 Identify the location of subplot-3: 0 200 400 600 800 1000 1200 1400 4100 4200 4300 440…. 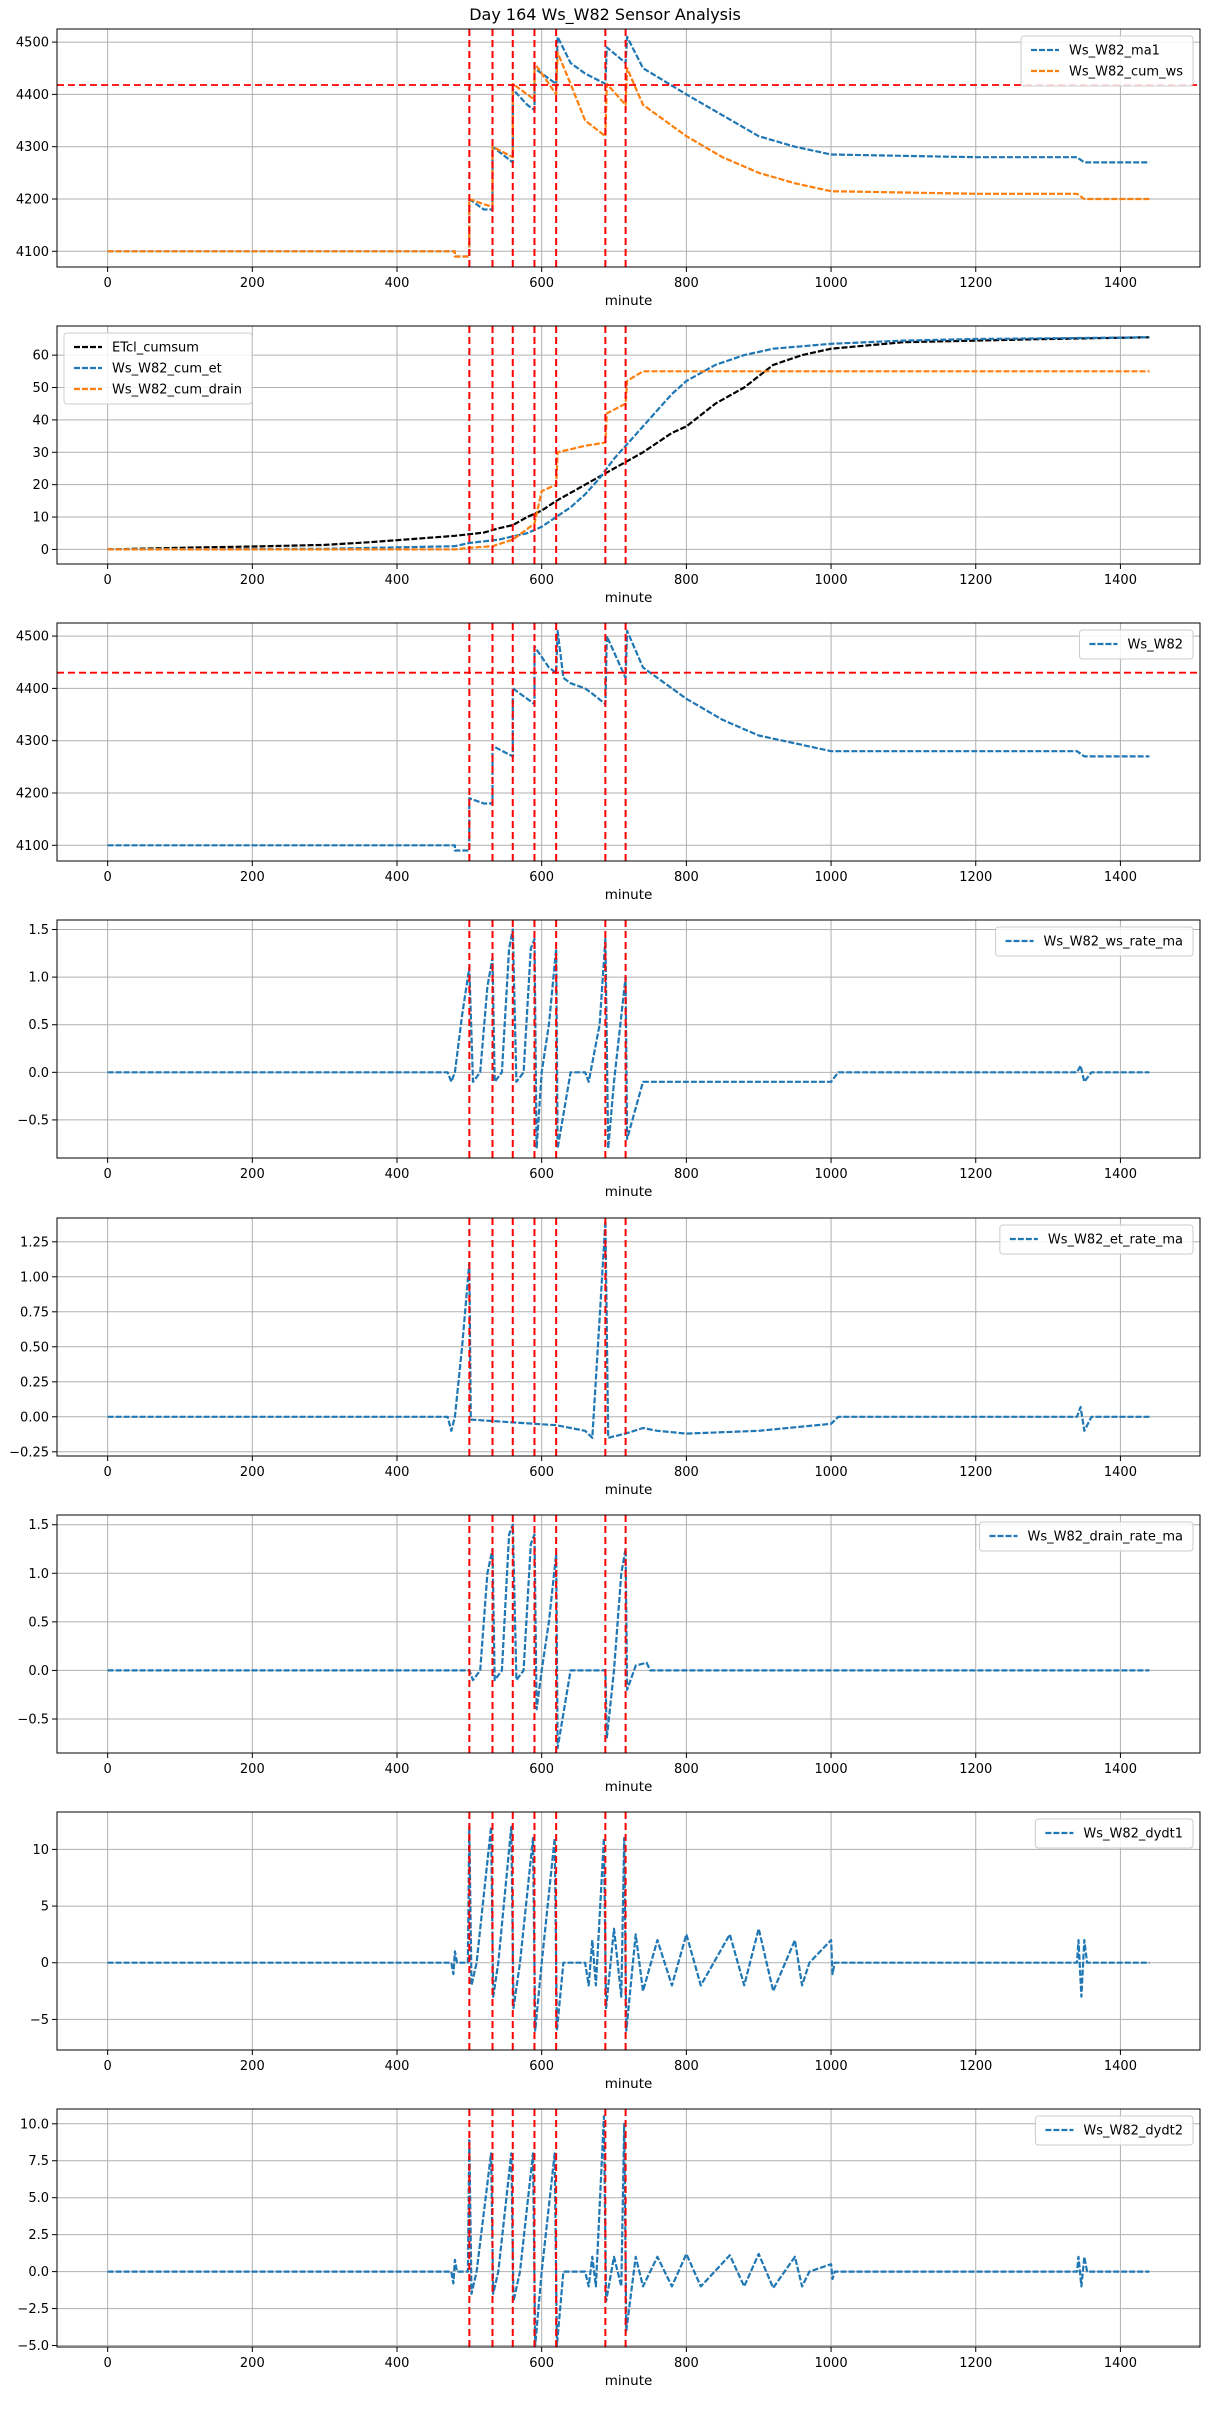
(608, 762).